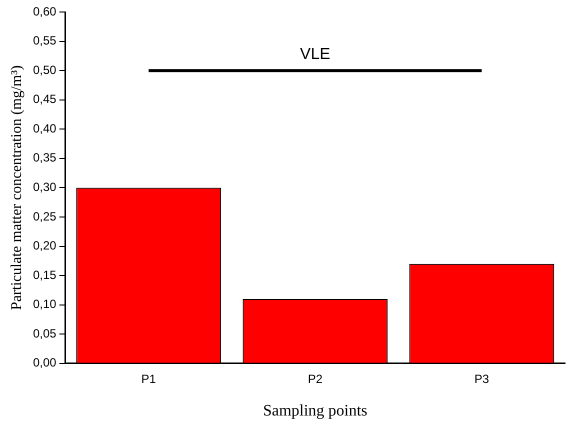  What do you see at coordinates (44, 333) in the screenshot?
I see `y-tick-label: 0,05` at bounding box center [44, 333].